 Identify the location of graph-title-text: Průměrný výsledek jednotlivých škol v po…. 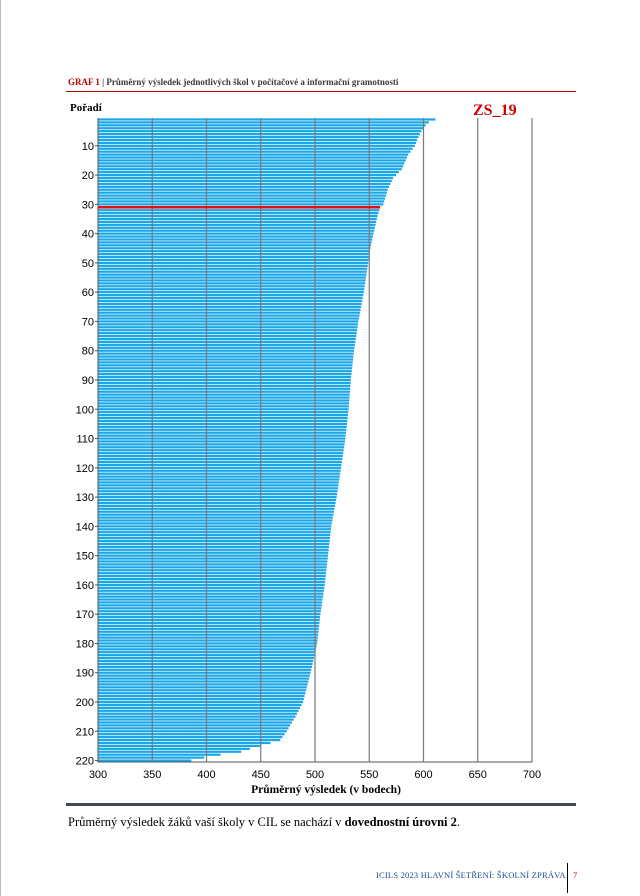
(252, 82).